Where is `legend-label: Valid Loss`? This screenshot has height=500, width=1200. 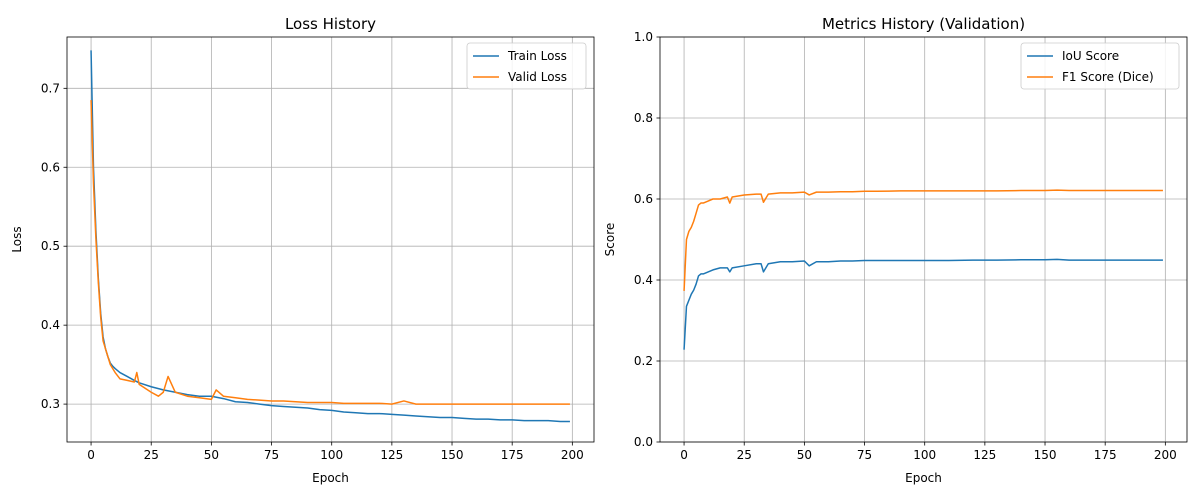 legend-label: Valid Loss is located at coordinates (537, 77).